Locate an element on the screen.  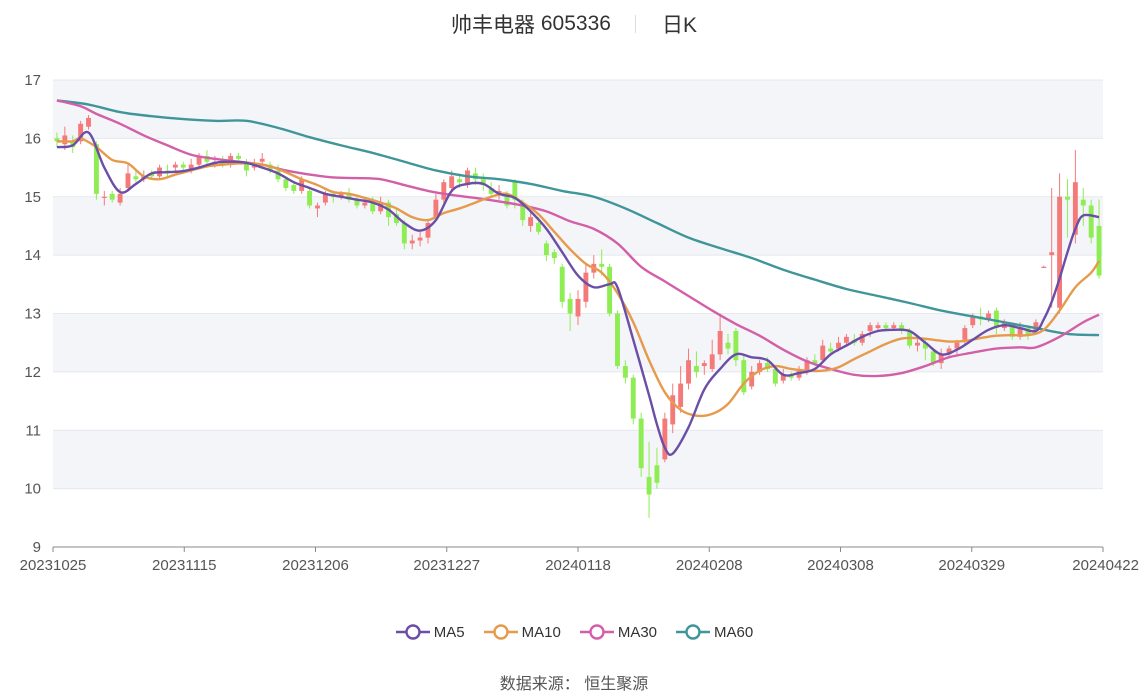
y-tick-label: 11 is located at coordinates (33, 430).